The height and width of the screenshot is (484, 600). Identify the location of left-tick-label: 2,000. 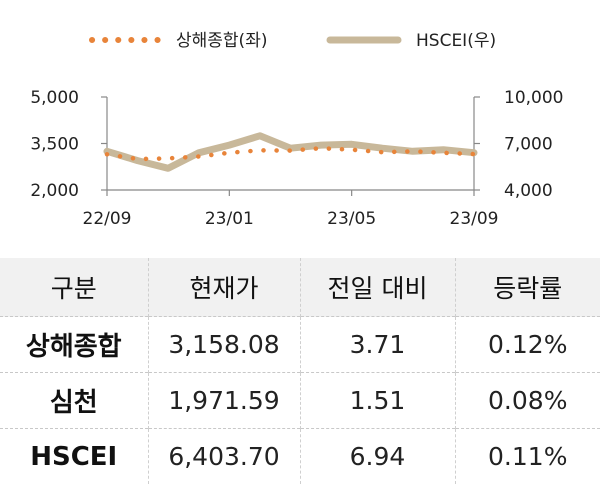
(54, 191).